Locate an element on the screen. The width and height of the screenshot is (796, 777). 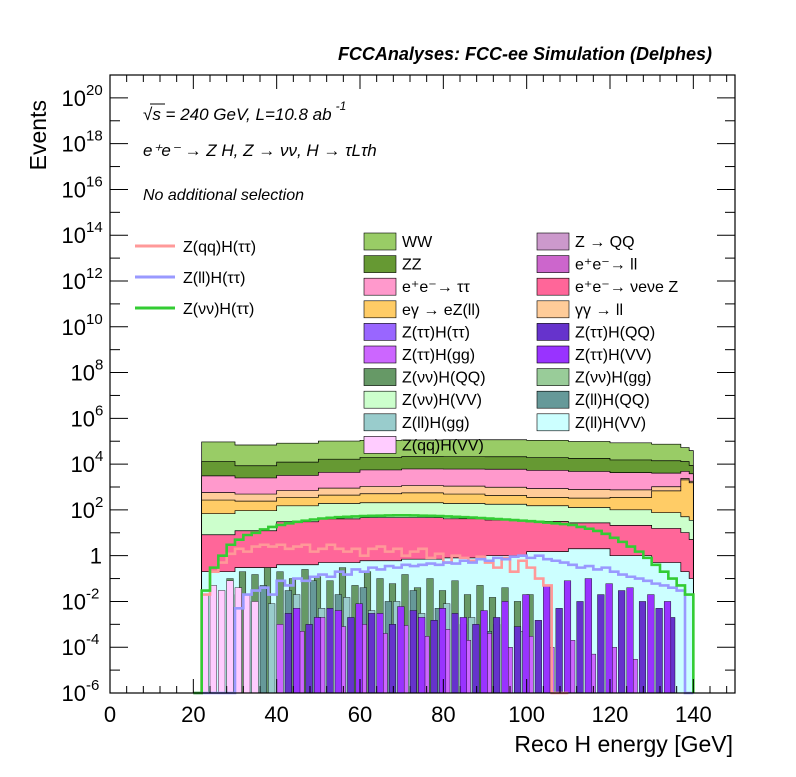
legend-label-ww: WW is located at coordinates (417, 242).